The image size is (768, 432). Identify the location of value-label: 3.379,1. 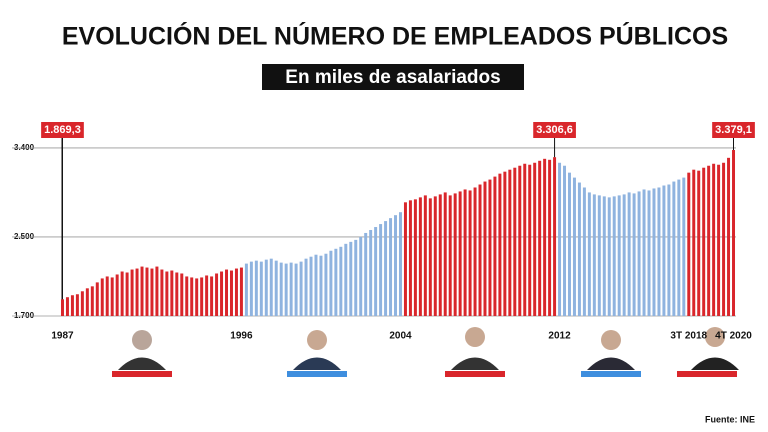
(733, 130).